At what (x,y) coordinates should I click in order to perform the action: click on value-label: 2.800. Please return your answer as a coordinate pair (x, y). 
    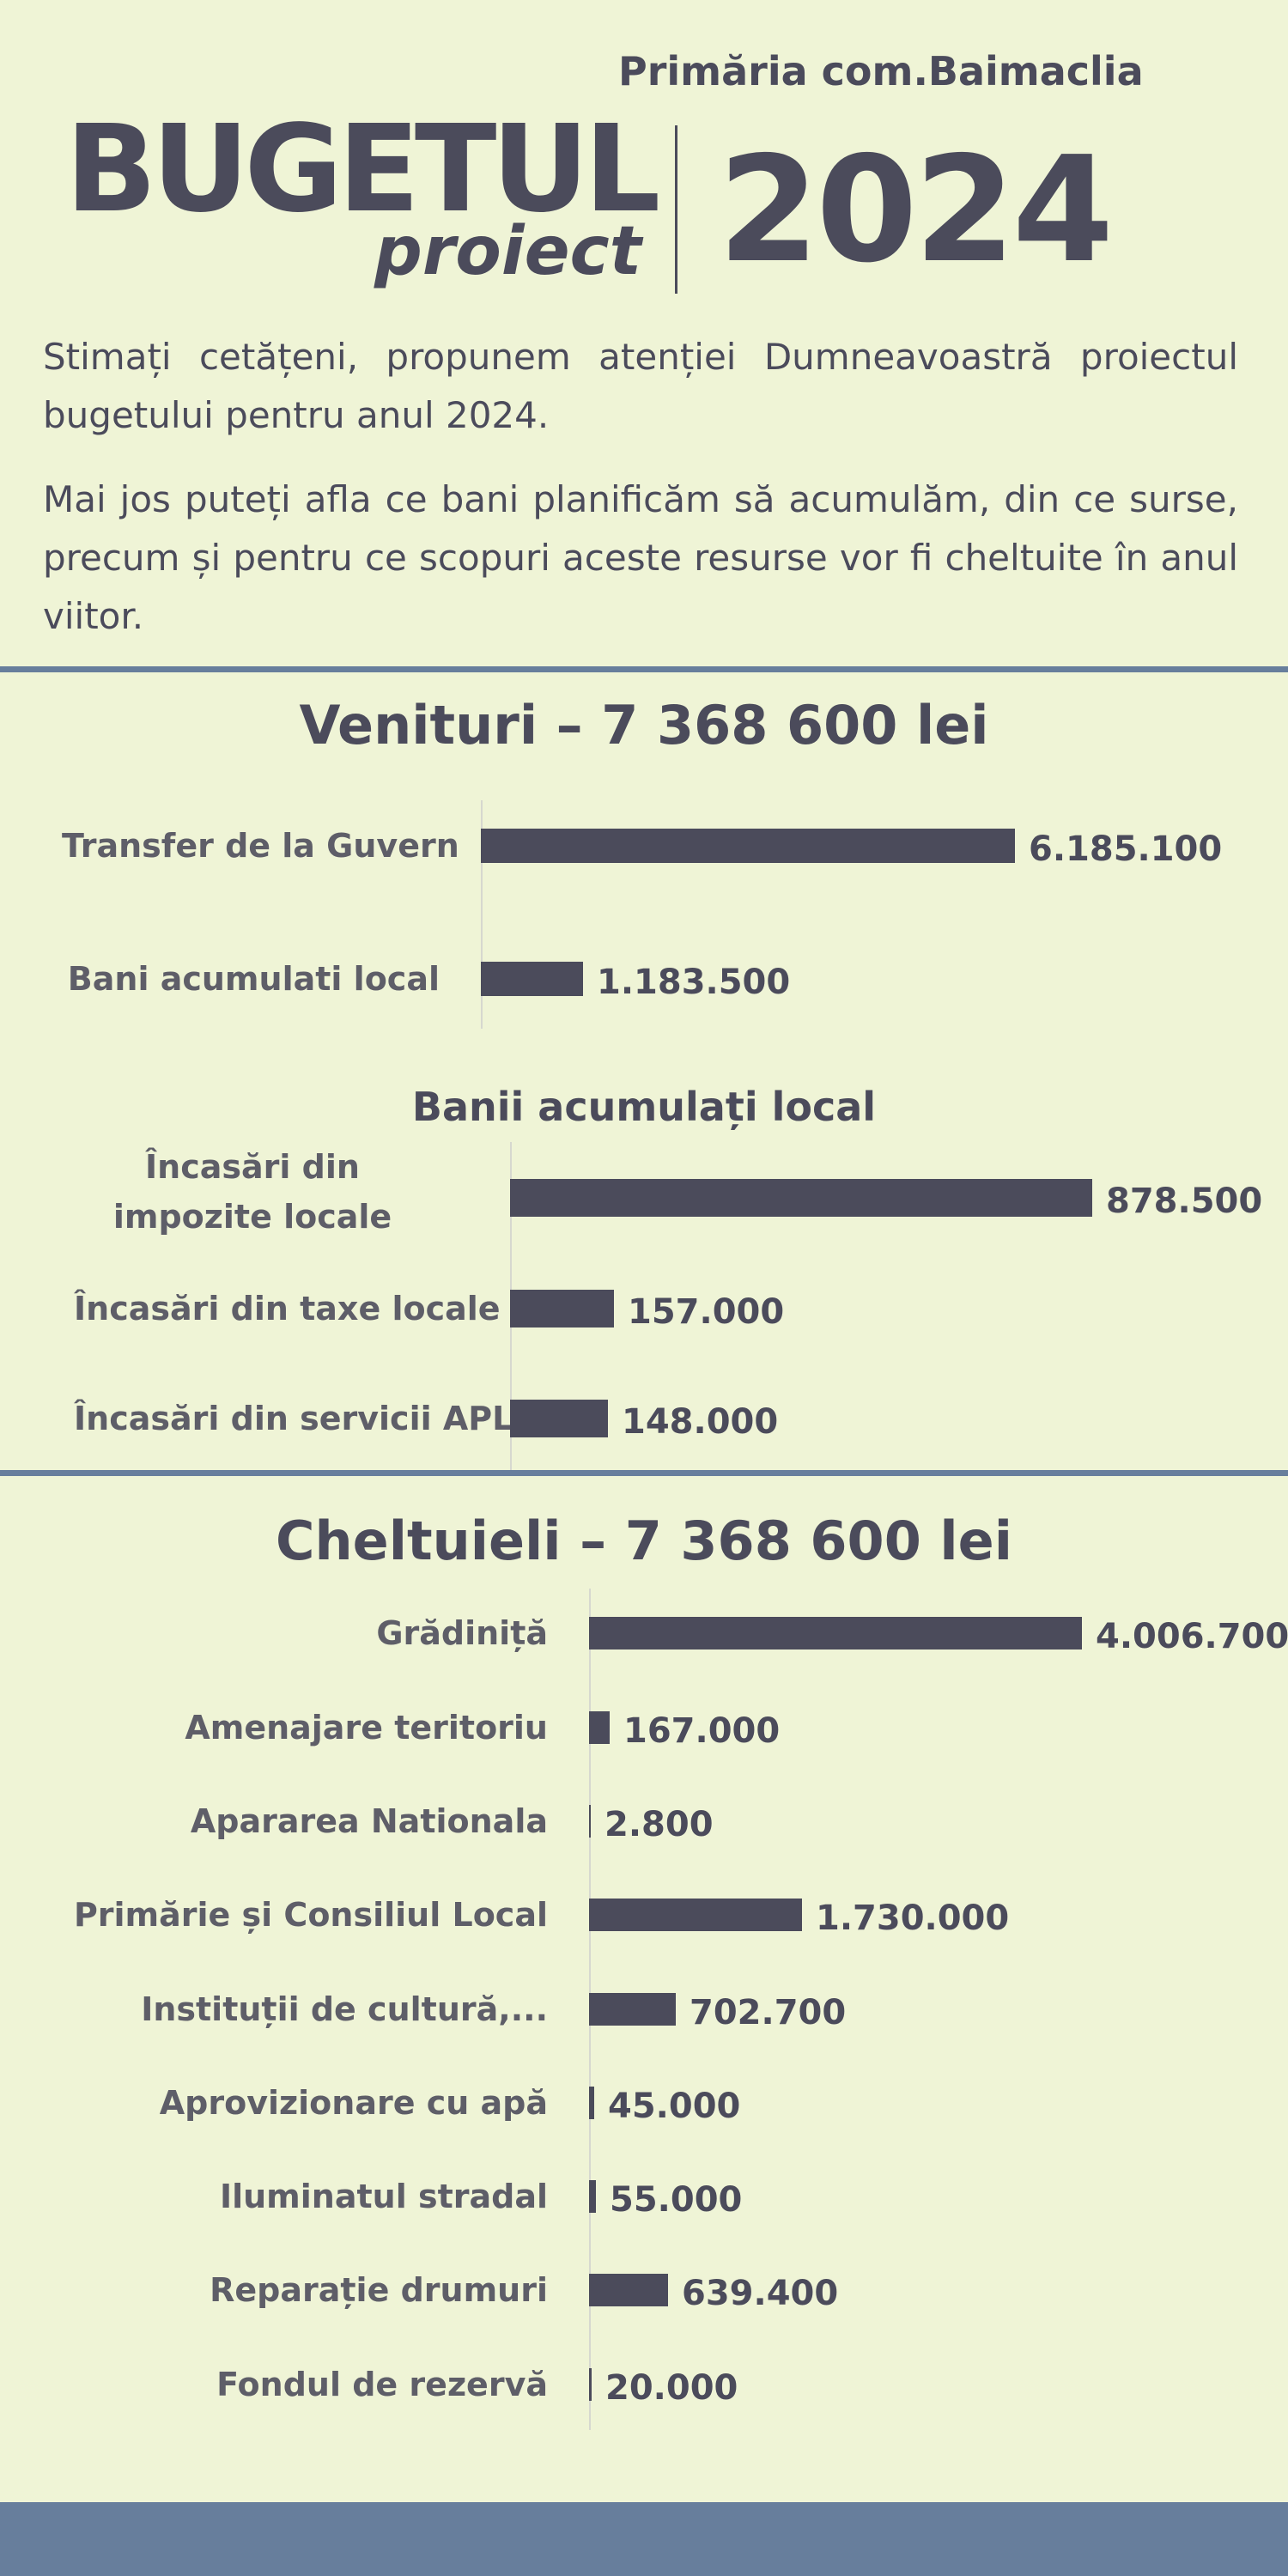
    Looking at the image, I should click on (660, 1824).